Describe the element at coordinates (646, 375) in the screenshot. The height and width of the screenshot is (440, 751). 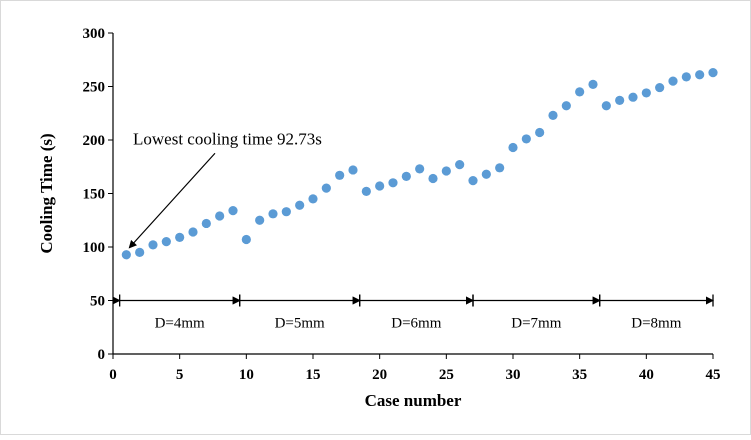
I see `x-tick-label: 40` at that location.